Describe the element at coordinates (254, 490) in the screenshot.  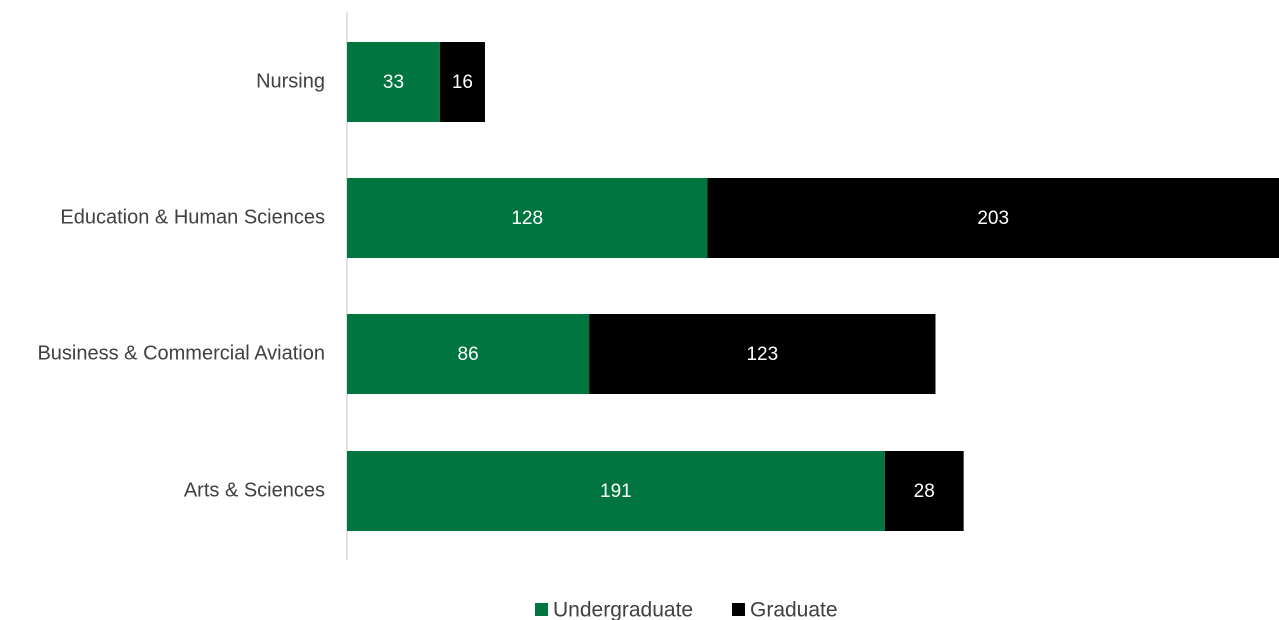
I see `category-label-arts-and-sciences: Arts & Sciences` at that location.